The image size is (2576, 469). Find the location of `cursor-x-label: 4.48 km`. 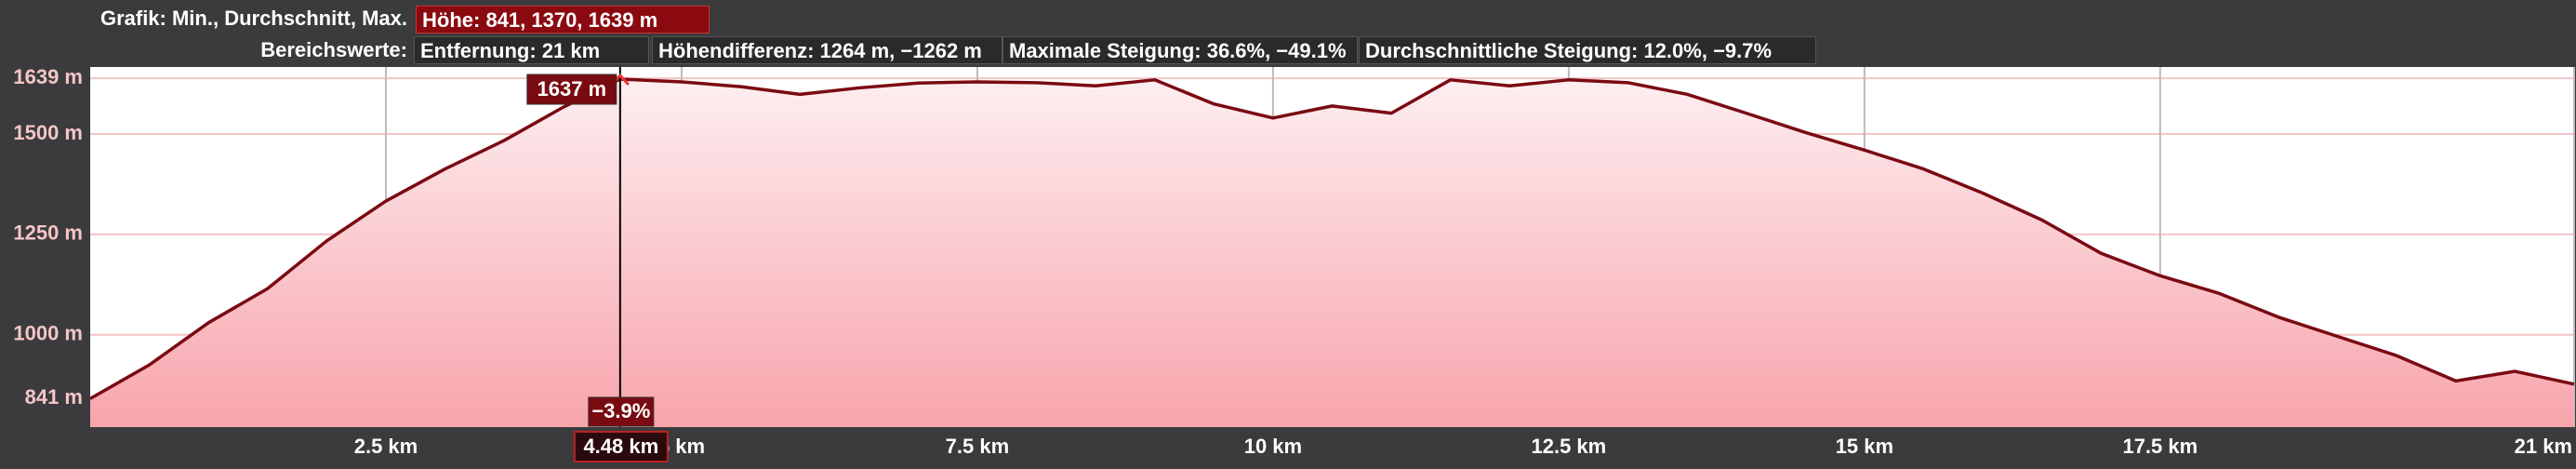

cursor-x-label: 4.48 km is located at coordinates (620, 446).